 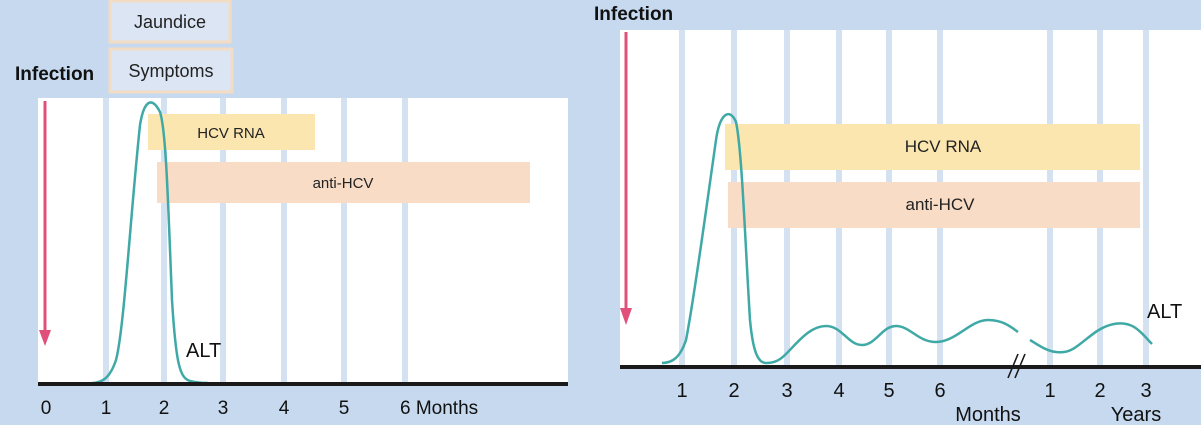 I want to click on left-anti-hcv-bar, so click(x=343, y=182).